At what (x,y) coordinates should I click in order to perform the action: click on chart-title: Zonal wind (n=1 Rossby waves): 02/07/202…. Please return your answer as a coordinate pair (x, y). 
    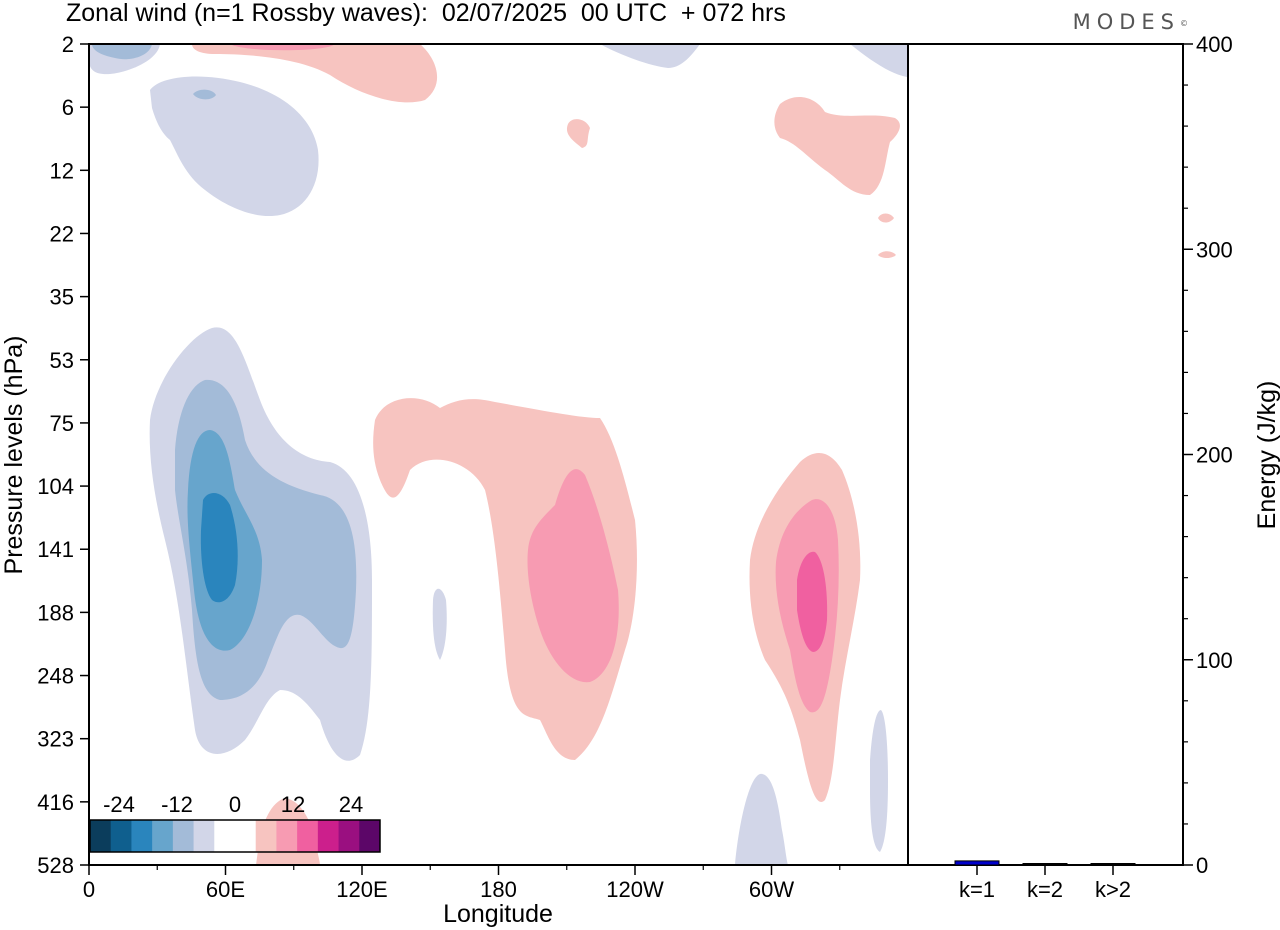
    Looking at the image, I should click on (426, 13).